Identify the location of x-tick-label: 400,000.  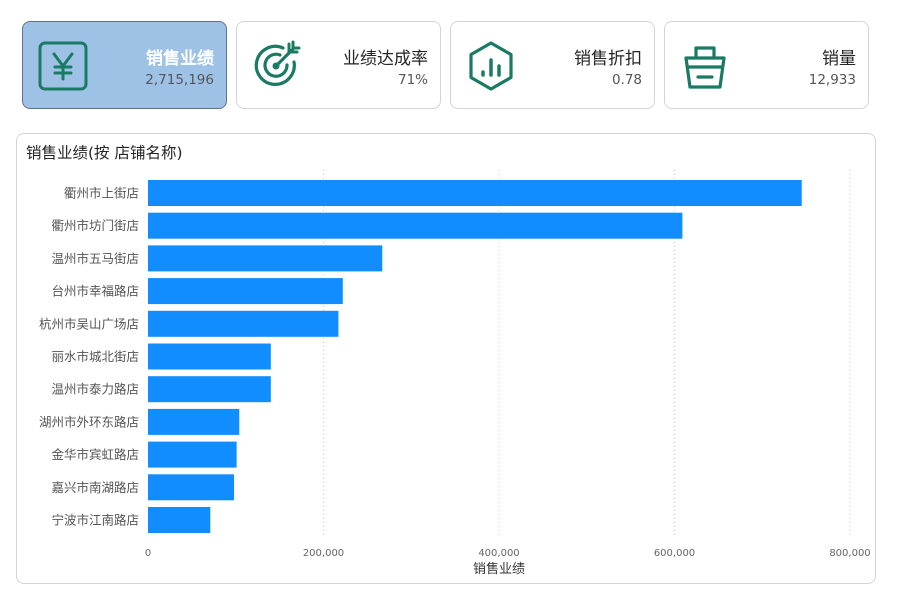
(498, 553).